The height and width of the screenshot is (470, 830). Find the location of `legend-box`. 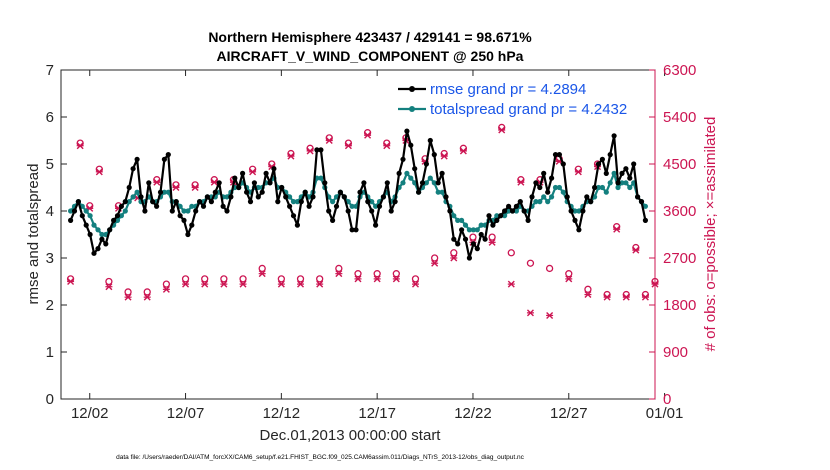

legend-box is located at coordinates (519, 99).